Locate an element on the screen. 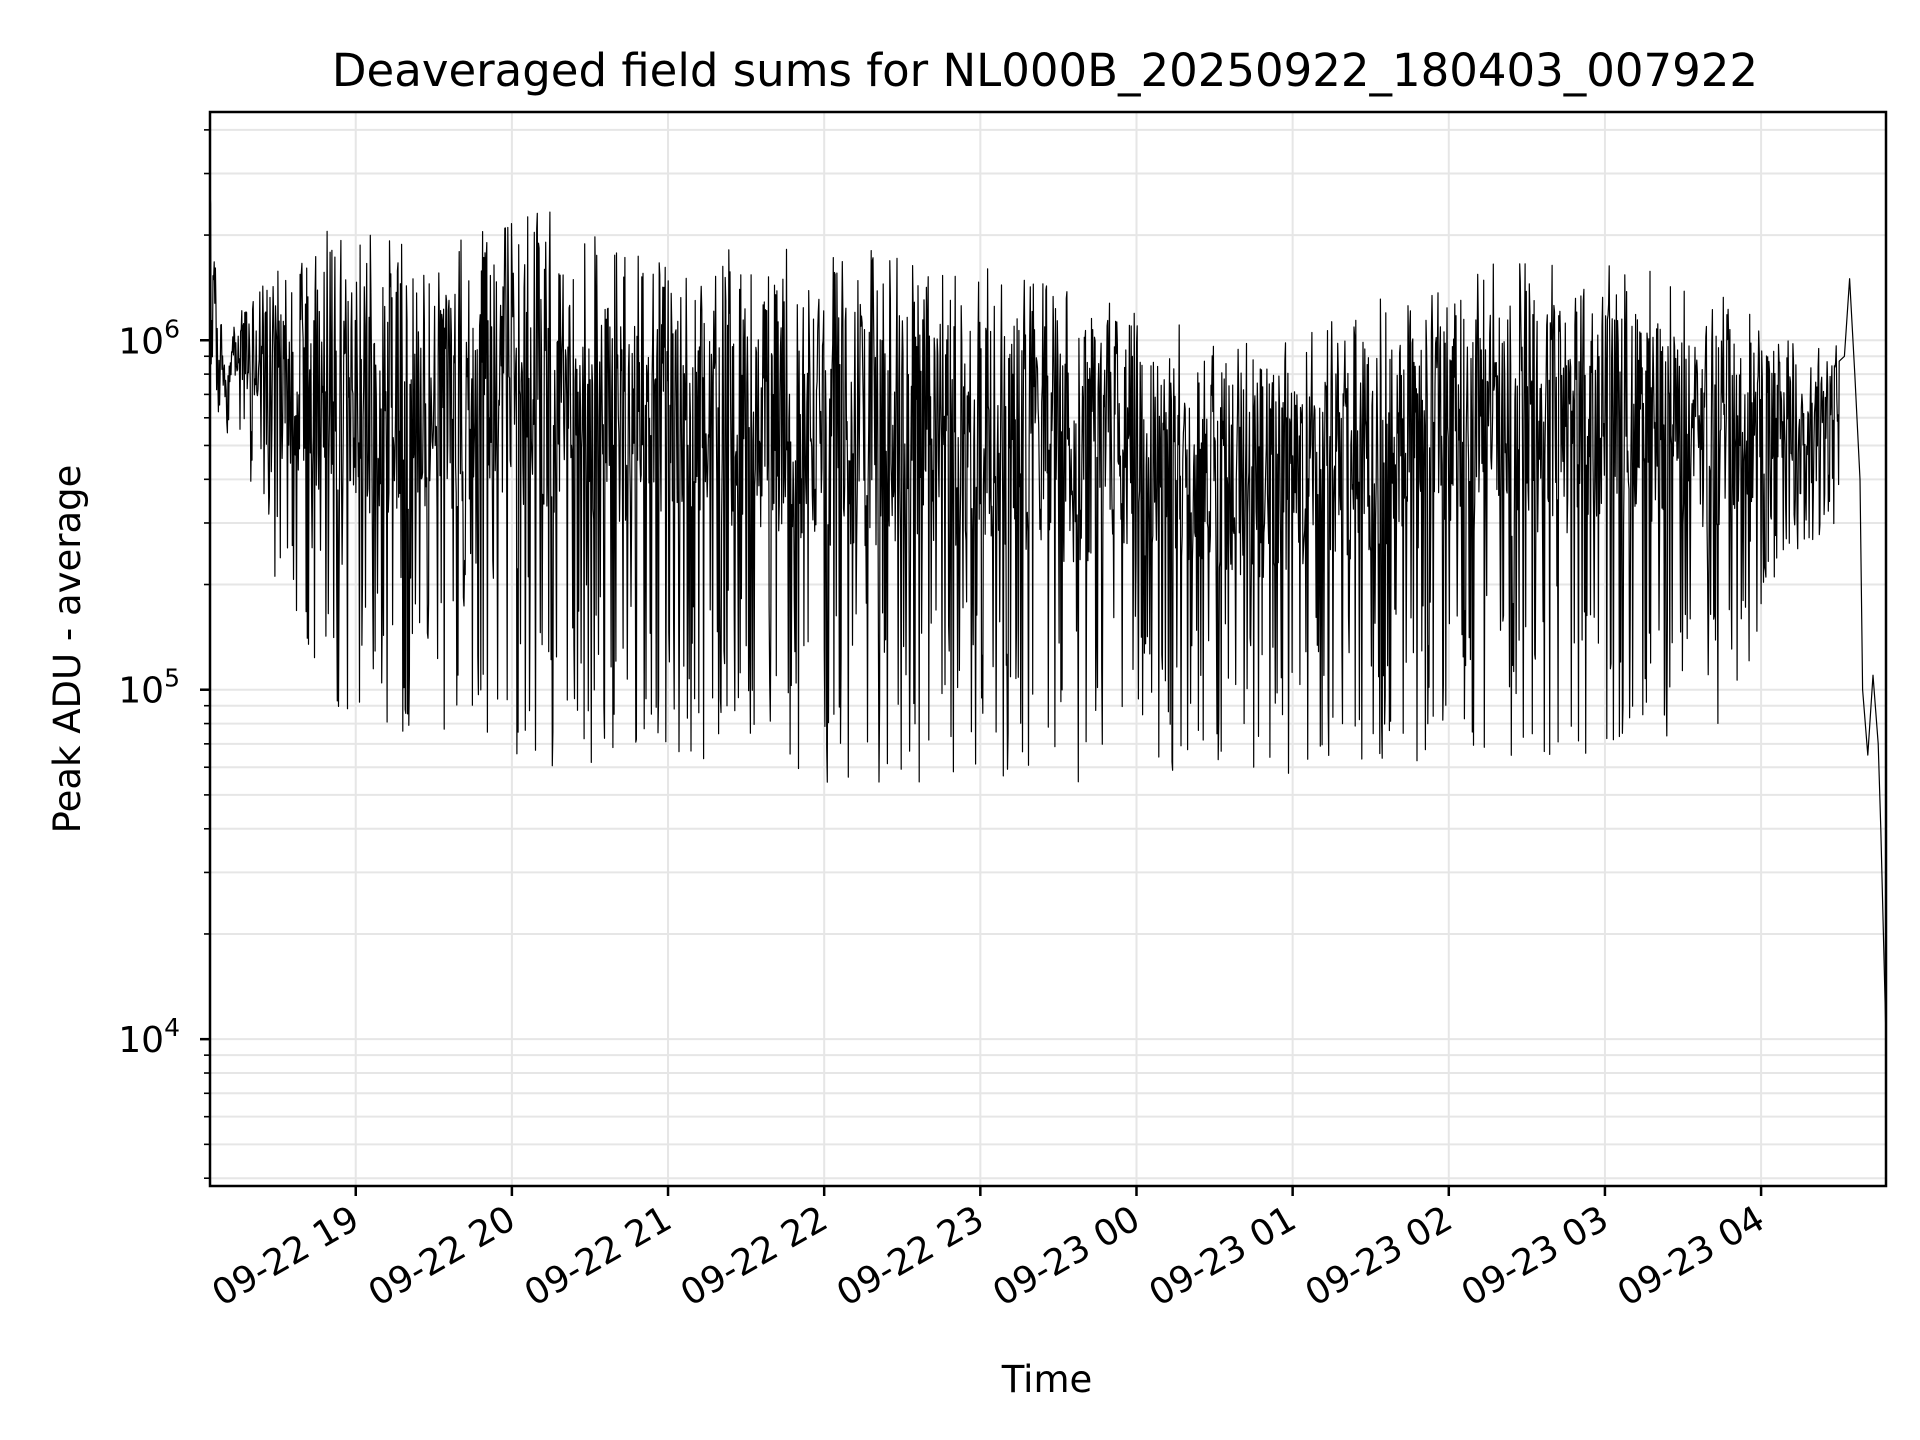 This screenshot has height=1440, width=1920. x-tick-label: 09-22 21 is located at coordinates (598, 1256).